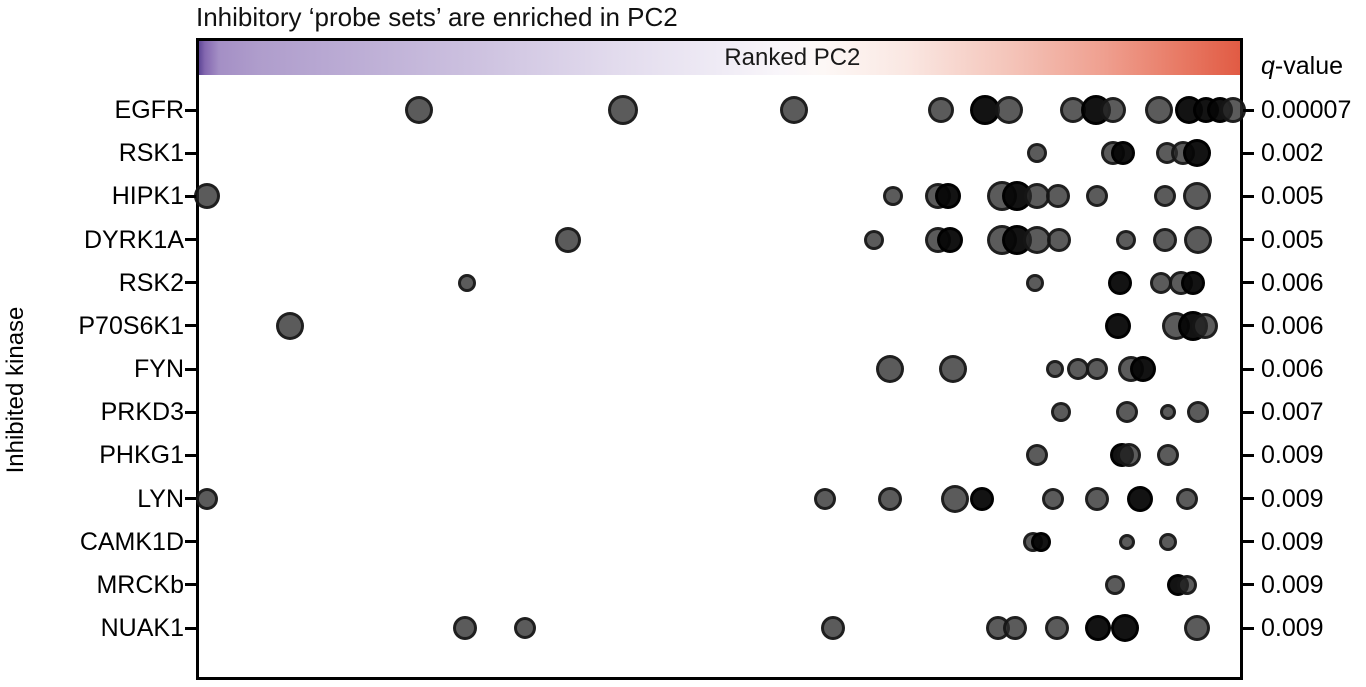 The height and width of the screenshot is (687, 1366). I want to click on q-value-label: 0.006, so click(1292, 282).